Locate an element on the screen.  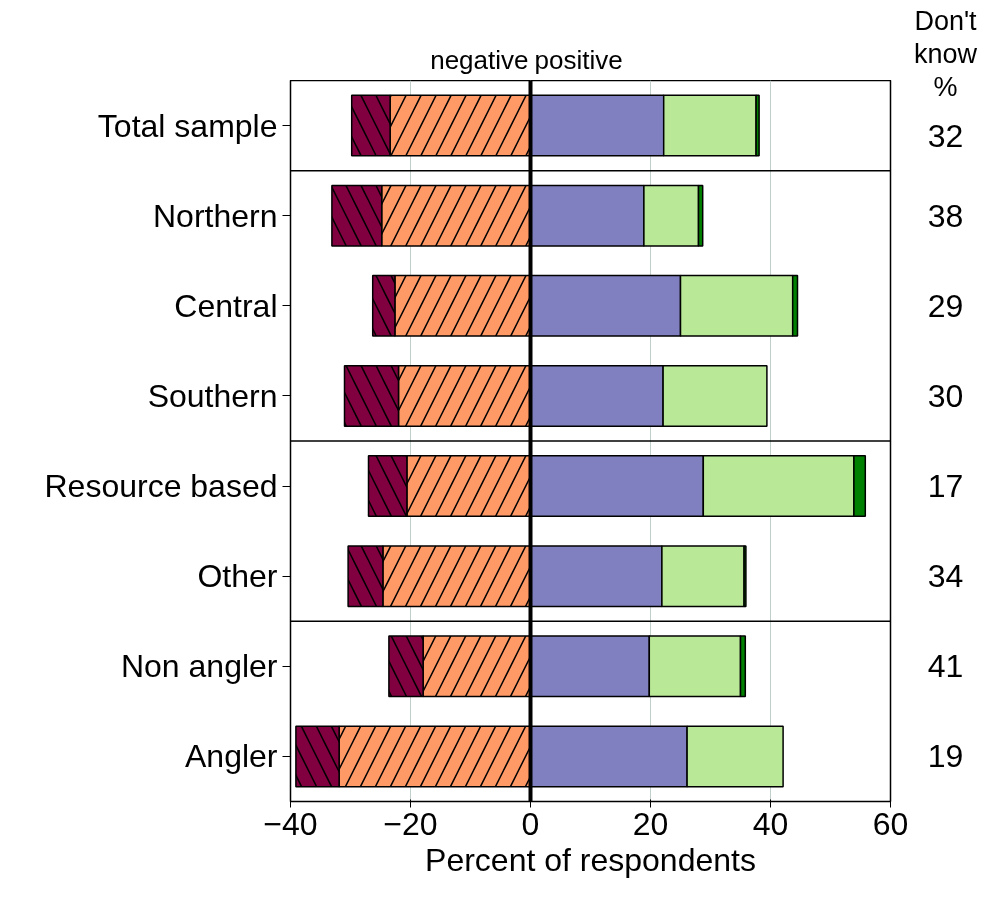
y-tick-label: Resource based is located at coordinates (161, 486).